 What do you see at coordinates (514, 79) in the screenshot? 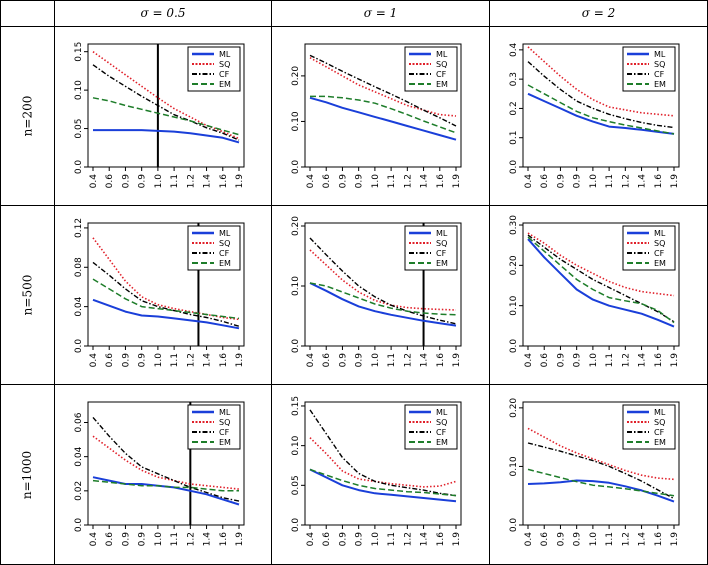
I see `y-tick-label: 0.3` at bounding box center [514, 79].